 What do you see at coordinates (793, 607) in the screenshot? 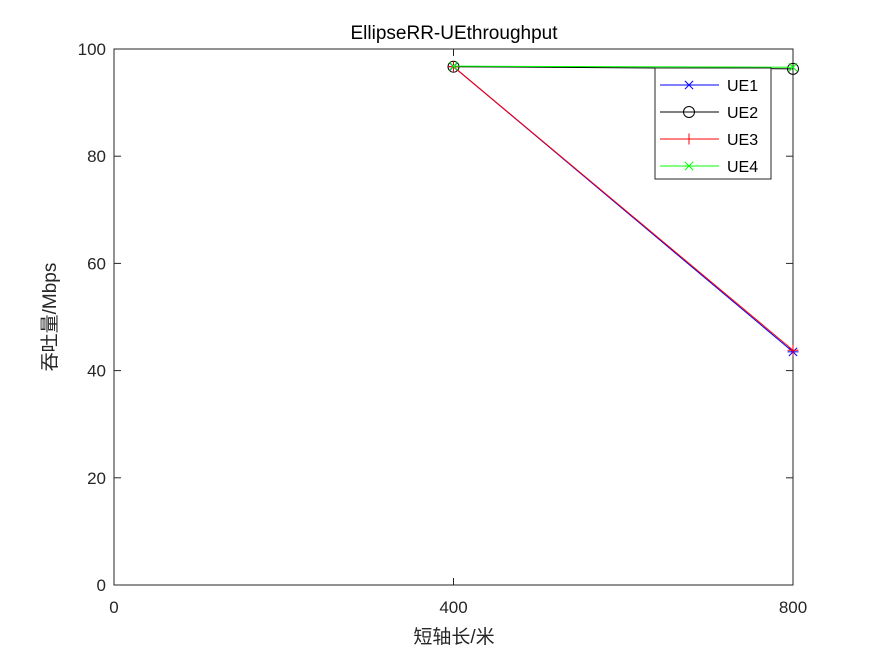
I see `x-tick-label: 800` at bounding box center [793, 607].